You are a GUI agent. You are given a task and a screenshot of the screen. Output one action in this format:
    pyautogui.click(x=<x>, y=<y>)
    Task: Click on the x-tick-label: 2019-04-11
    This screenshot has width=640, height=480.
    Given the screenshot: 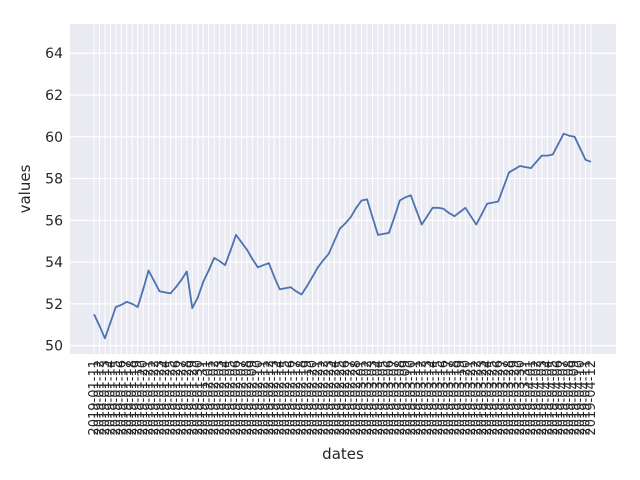 What is the action you would take?
    pyautogui.click(x=586, y=398)
    